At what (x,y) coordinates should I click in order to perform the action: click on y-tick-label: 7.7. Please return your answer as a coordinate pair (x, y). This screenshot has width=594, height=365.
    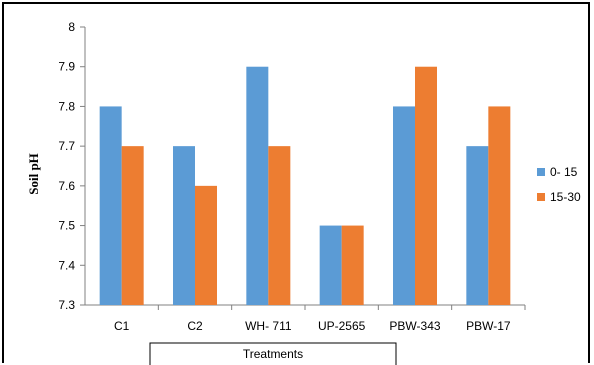
    Looking at the image, I should click on (66, 146).